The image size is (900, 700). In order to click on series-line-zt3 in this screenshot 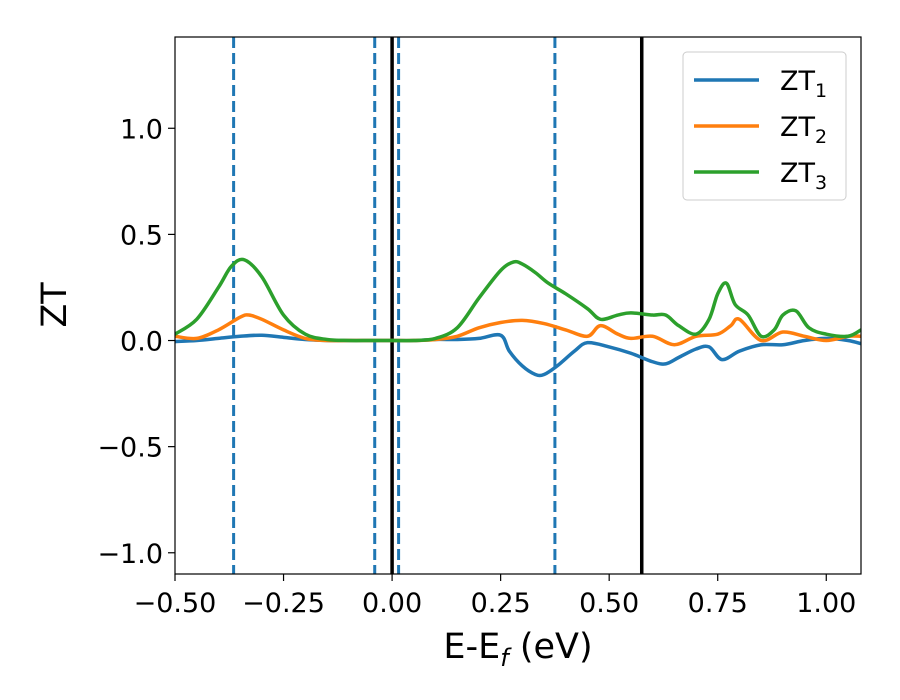, I will do `click(518, 300)`.